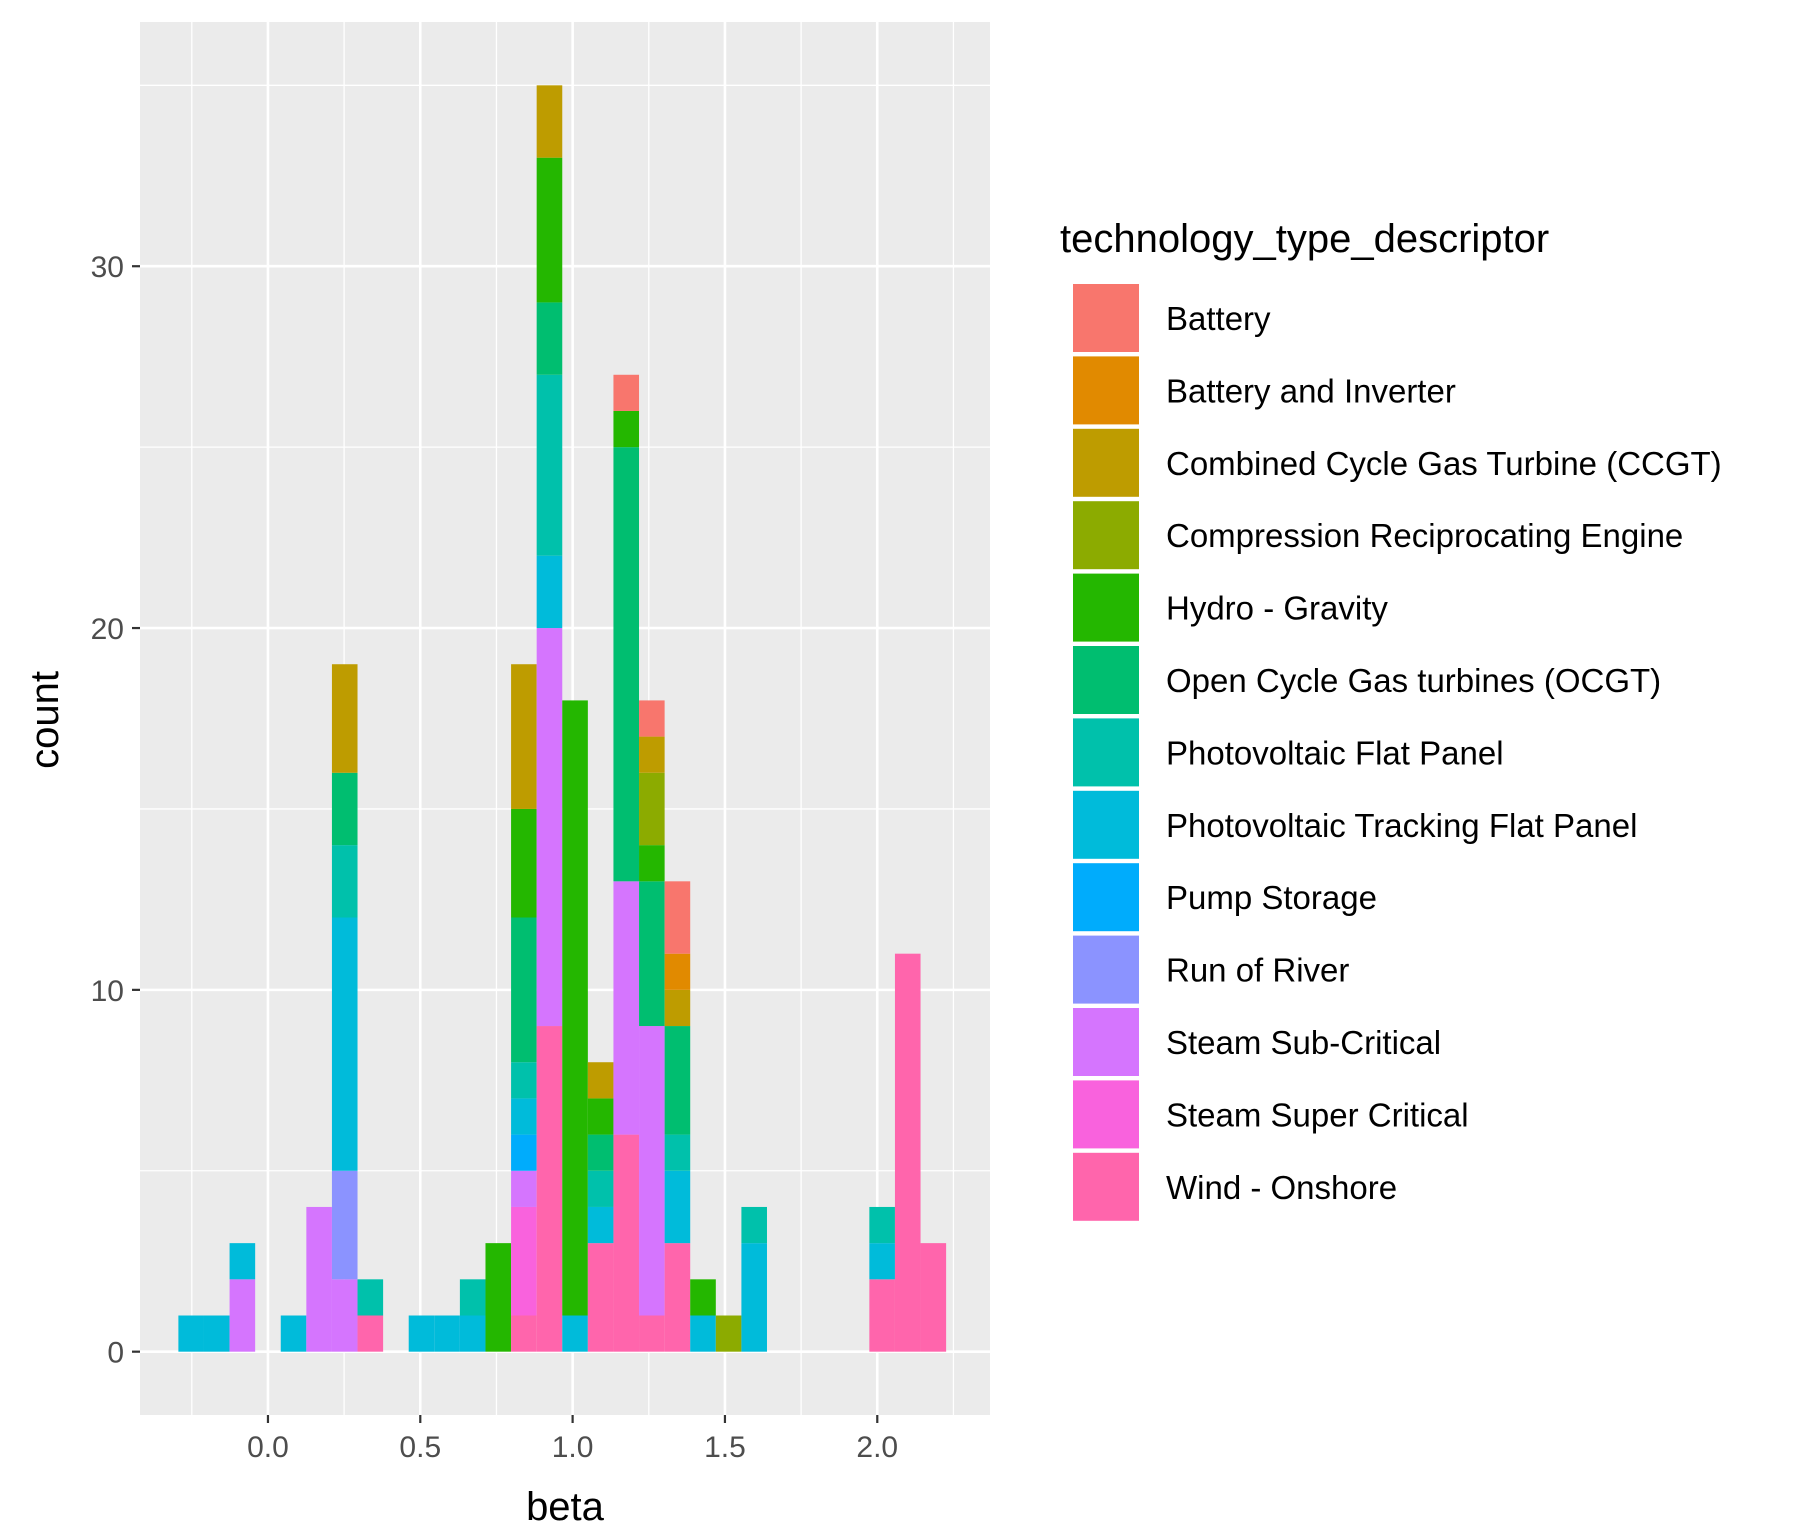 This screenshot has height=1540, width=1815. I want to click on x-tick-label: 2.0, so click(877, 1447).